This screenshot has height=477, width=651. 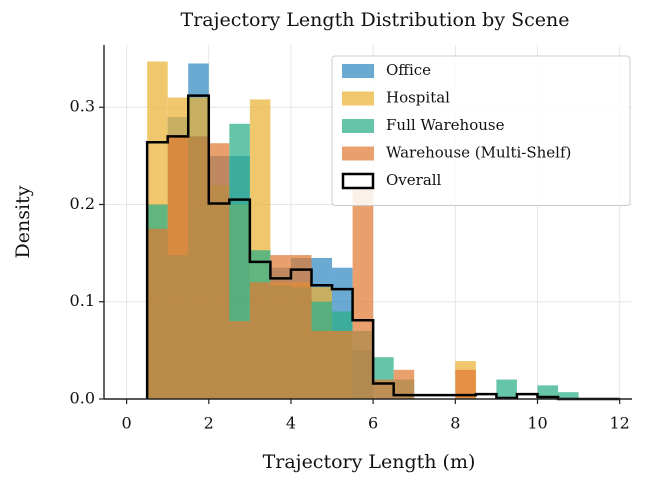 I want to click on y-tick-label: 0.1, so click(x=82, y=300).